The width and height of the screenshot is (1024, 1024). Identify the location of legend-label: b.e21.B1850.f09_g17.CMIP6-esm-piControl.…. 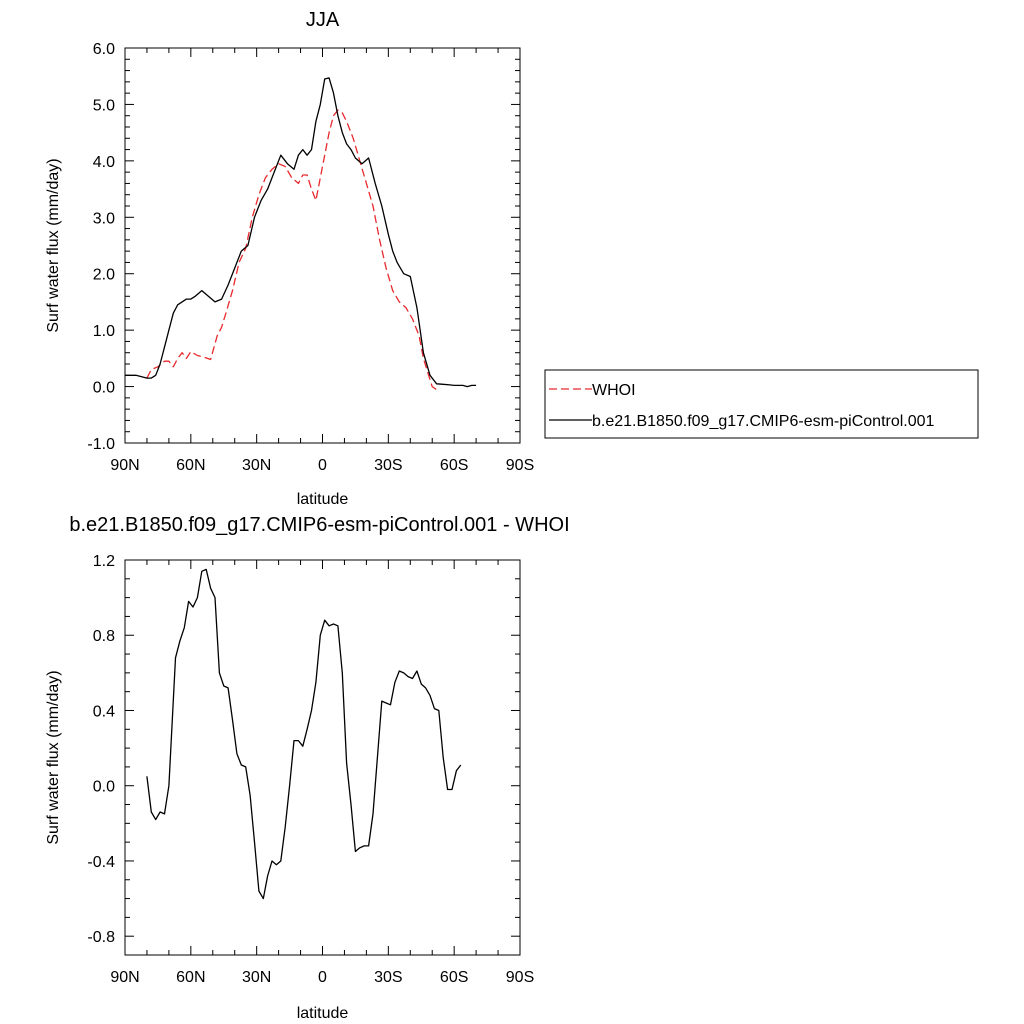
(763, 421).